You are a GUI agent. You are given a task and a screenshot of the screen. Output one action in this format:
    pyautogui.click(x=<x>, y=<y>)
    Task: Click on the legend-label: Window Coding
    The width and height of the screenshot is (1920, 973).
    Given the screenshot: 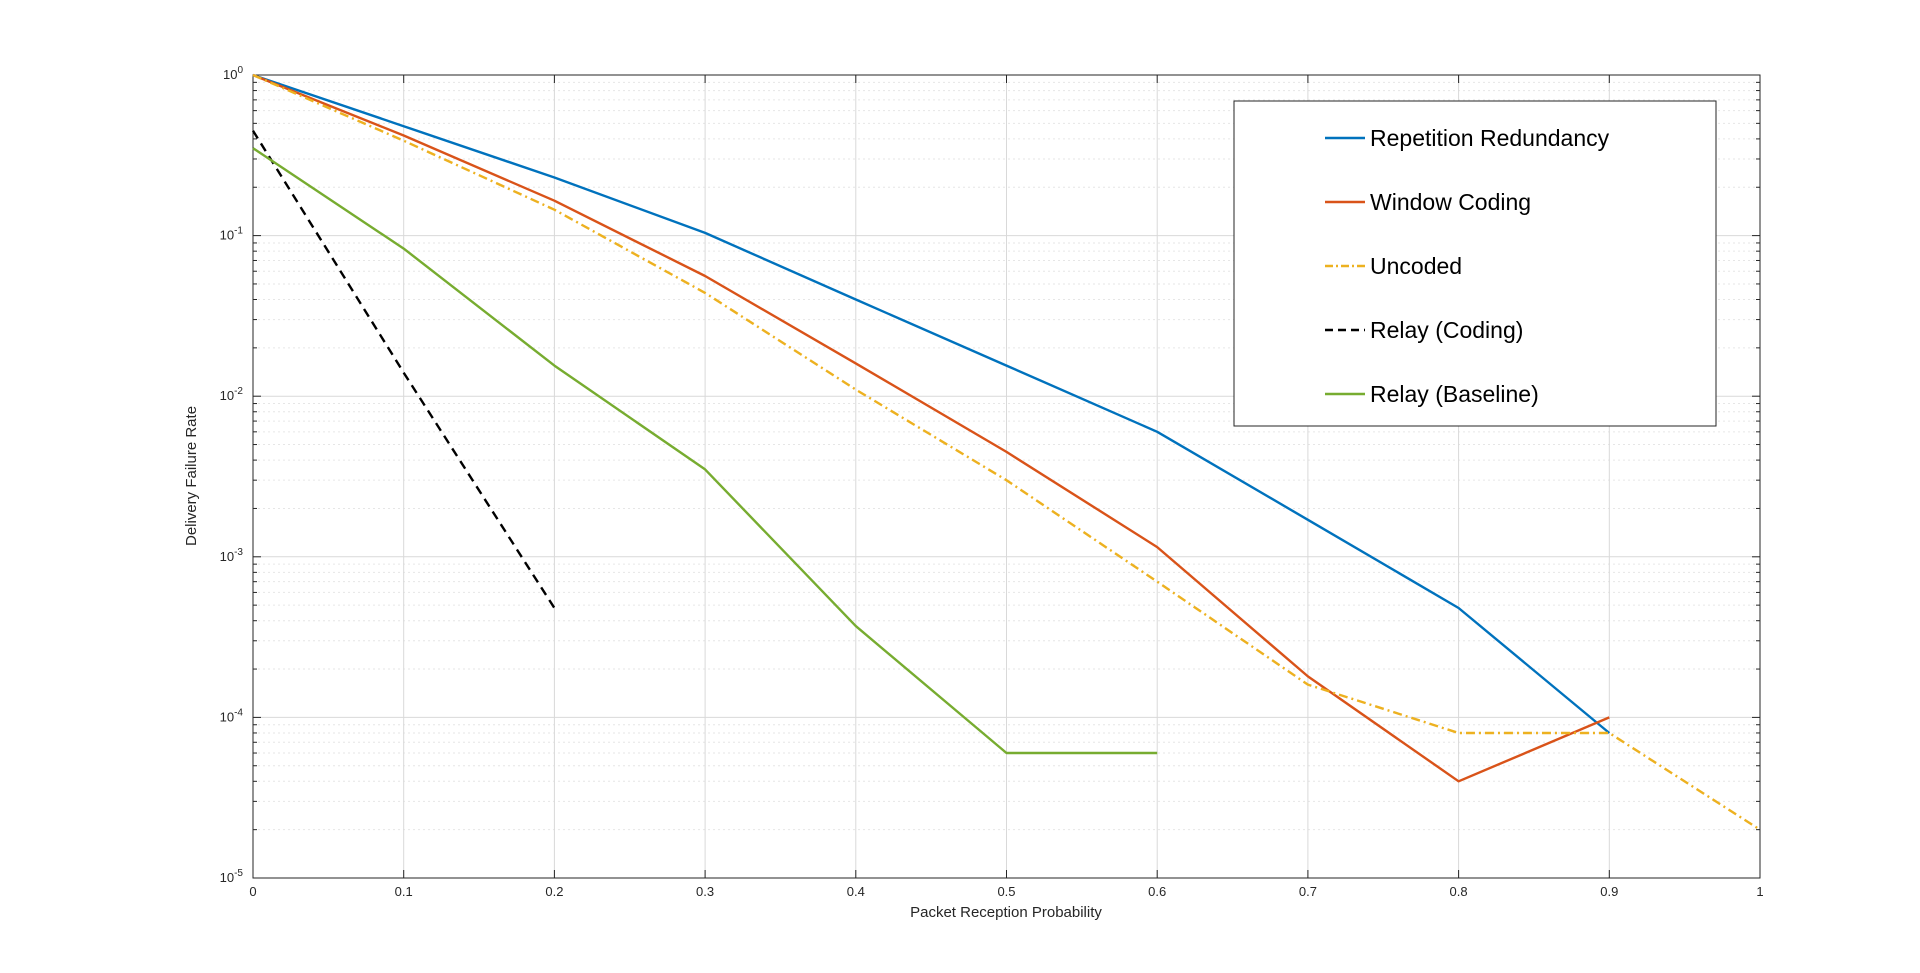 What is the action you would take?
    pyautogui.click(x=1450, y=202)
    